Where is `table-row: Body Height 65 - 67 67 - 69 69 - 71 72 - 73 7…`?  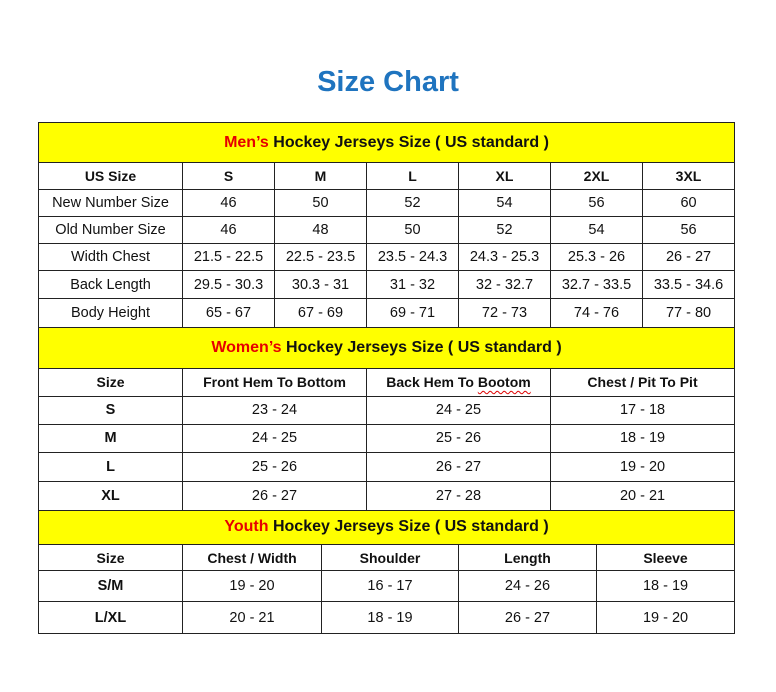 table-row: Body Height 65 - 67 67 - 69 69 - 71 72 - 73 7… is located at coordinates (387, 313).